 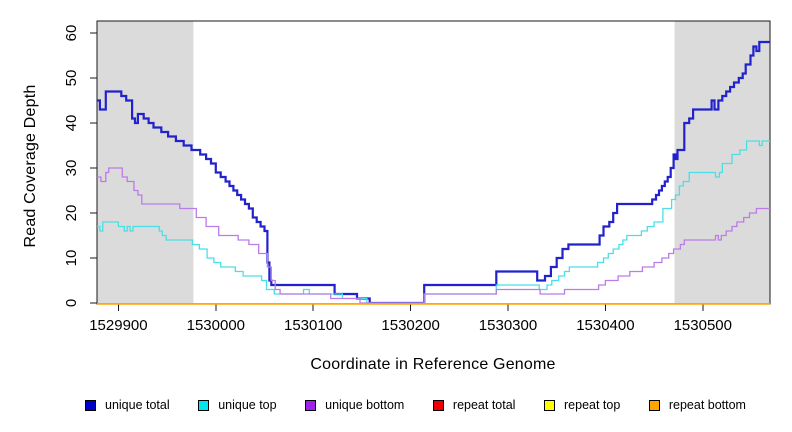 I want to click on legend-item-repeat-total: repeat total, so click(x=474, y=405).